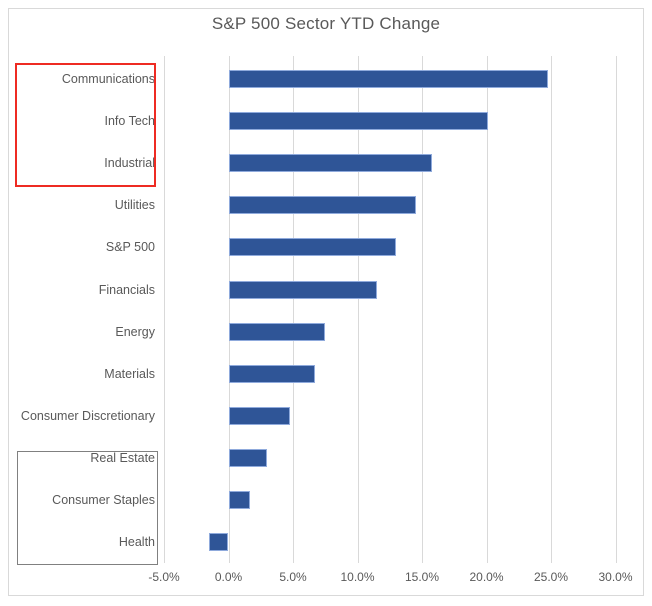 The width and height of the screenshot is (652, 606). I want to click on category-label: Financials, so click(126, 289).